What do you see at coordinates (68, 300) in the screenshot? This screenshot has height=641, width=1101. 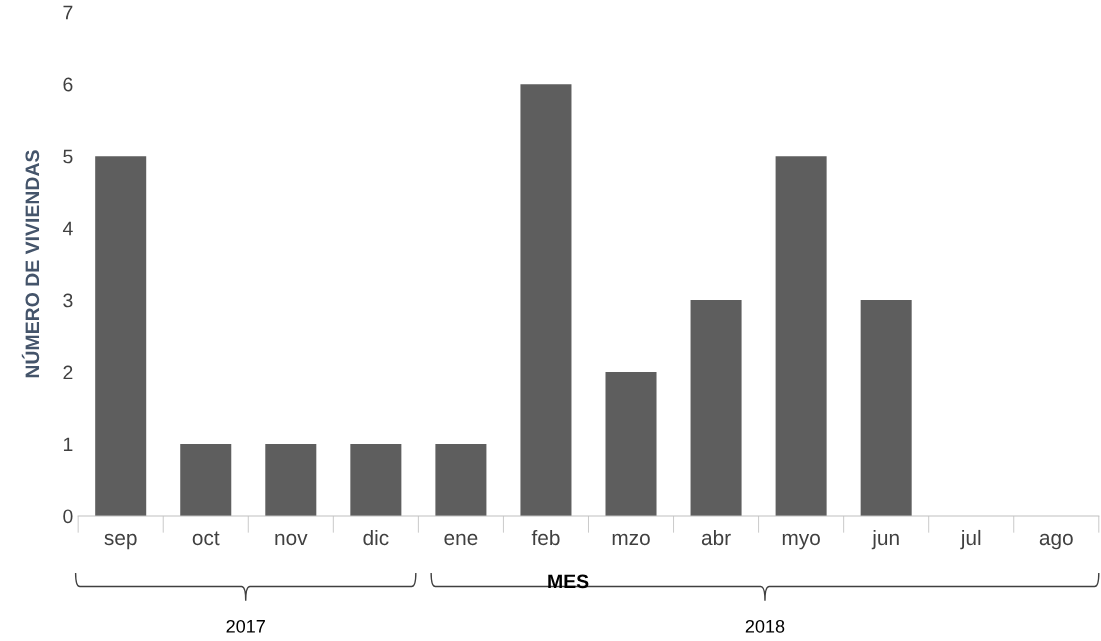 I see `y-tick-label: 3` at bounding box center [68, 300].